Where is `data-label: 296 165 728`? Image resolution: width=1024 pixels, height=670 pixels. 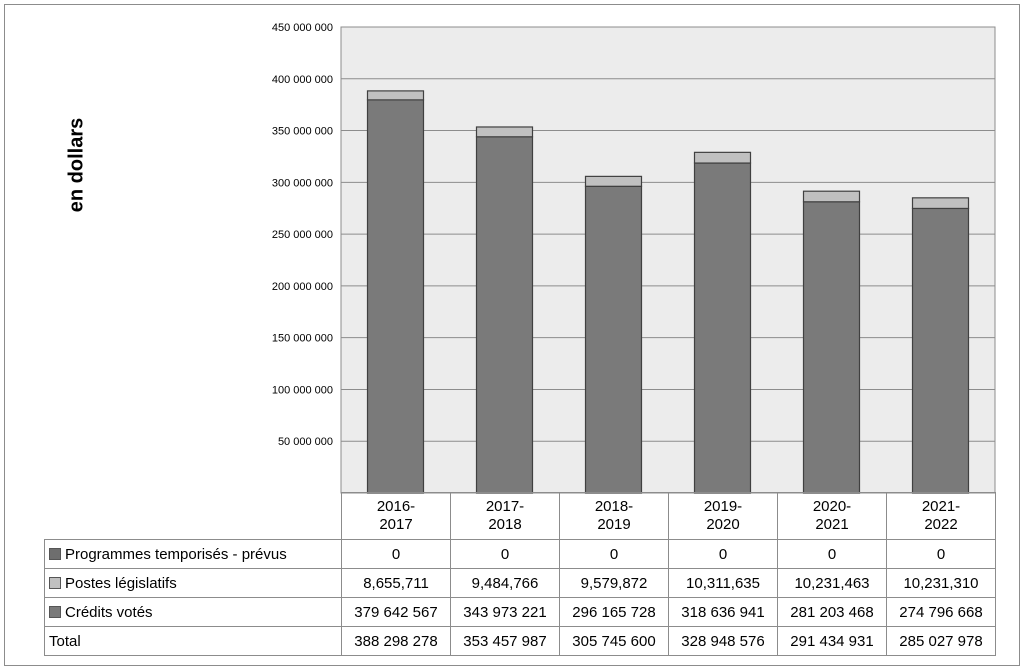 data-label: 296 165 728 is located at coordinates (614, 612).